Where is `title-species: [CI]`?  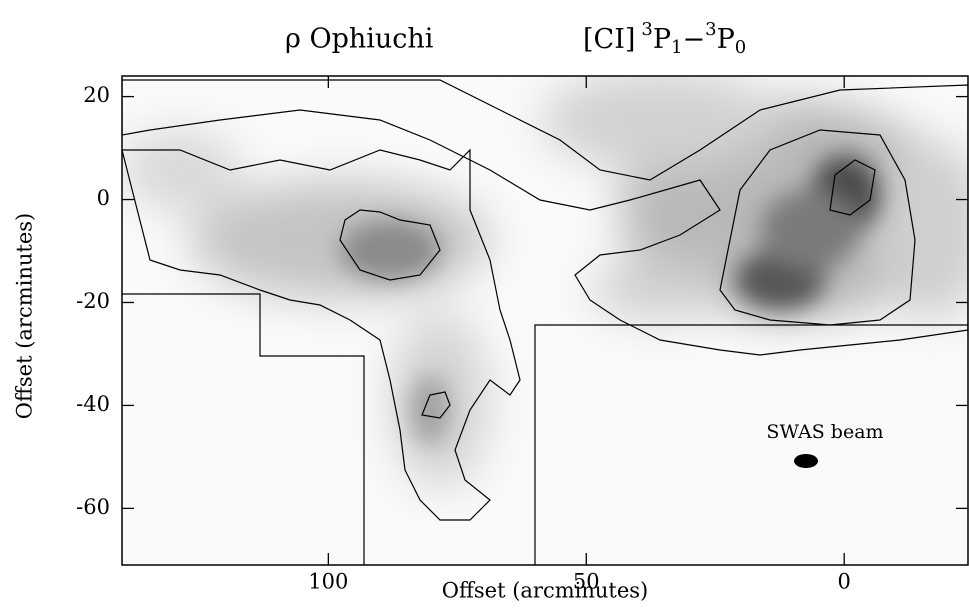 title-species: [CI] is located at coordinates (609, 39).